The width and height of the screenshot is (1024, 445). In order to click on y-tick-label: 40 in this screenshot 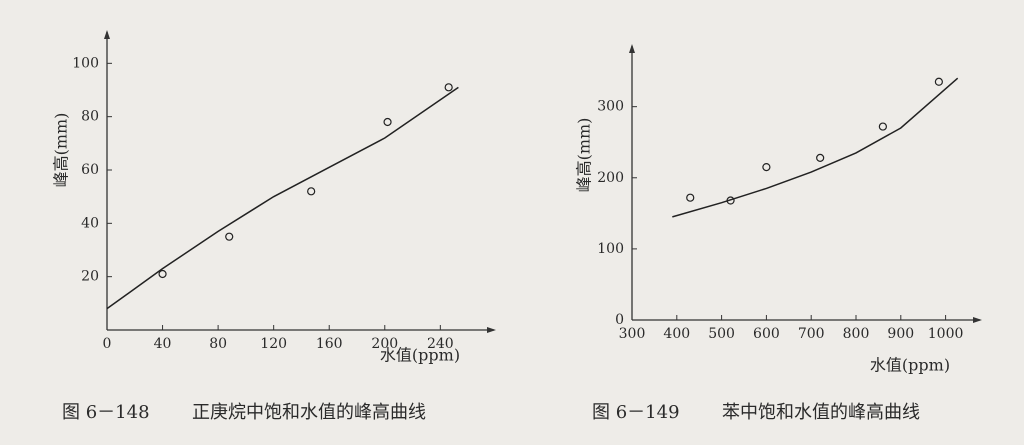, I will do `click(90, 223)`.